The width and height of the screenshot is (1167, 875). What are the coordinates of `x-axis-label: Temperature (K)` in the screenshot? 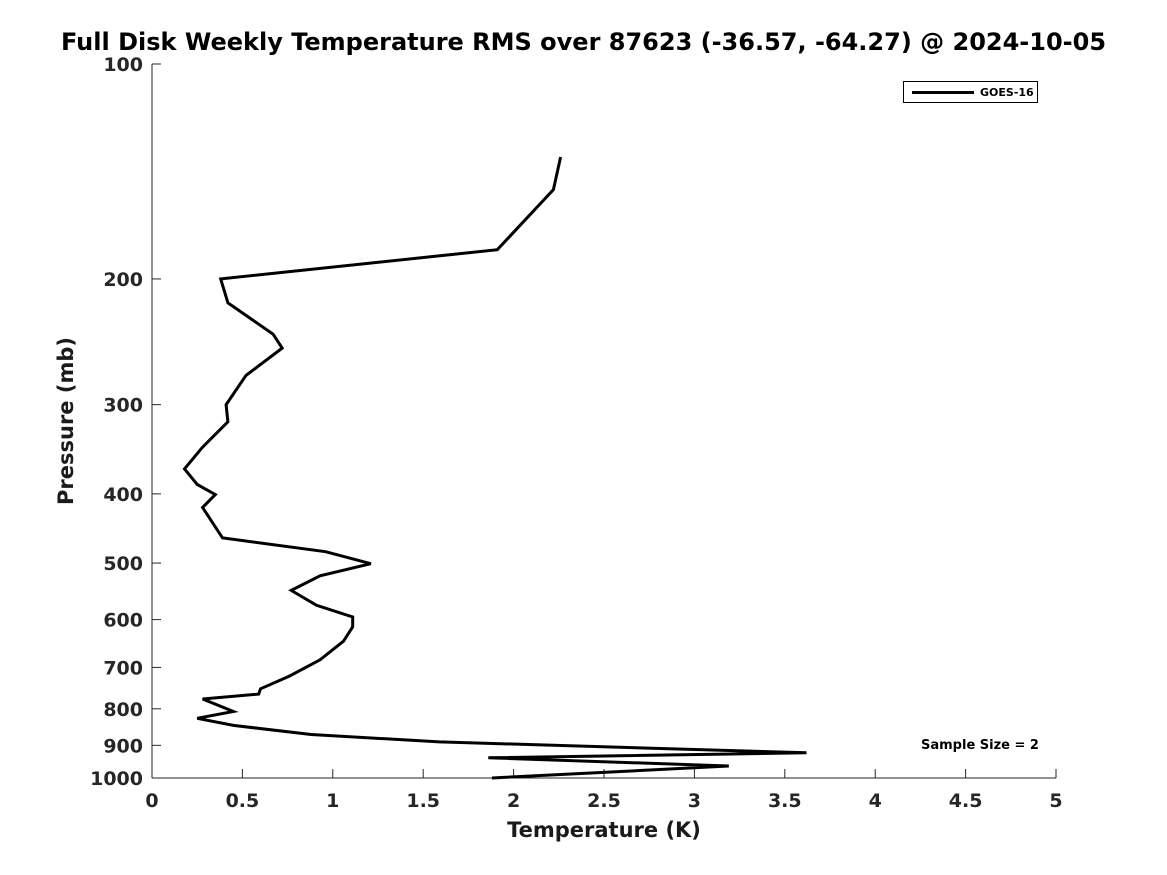 It's located at (604, 830).